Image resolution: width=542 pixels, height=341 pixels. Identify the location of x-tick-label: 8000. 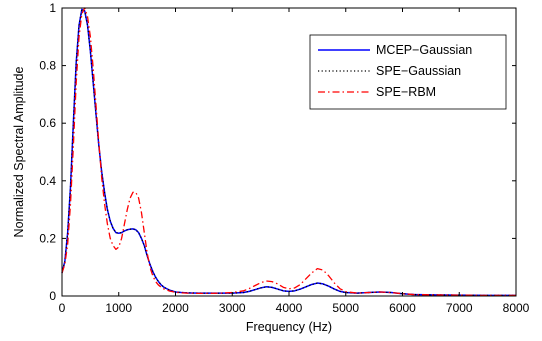
(516, 308).